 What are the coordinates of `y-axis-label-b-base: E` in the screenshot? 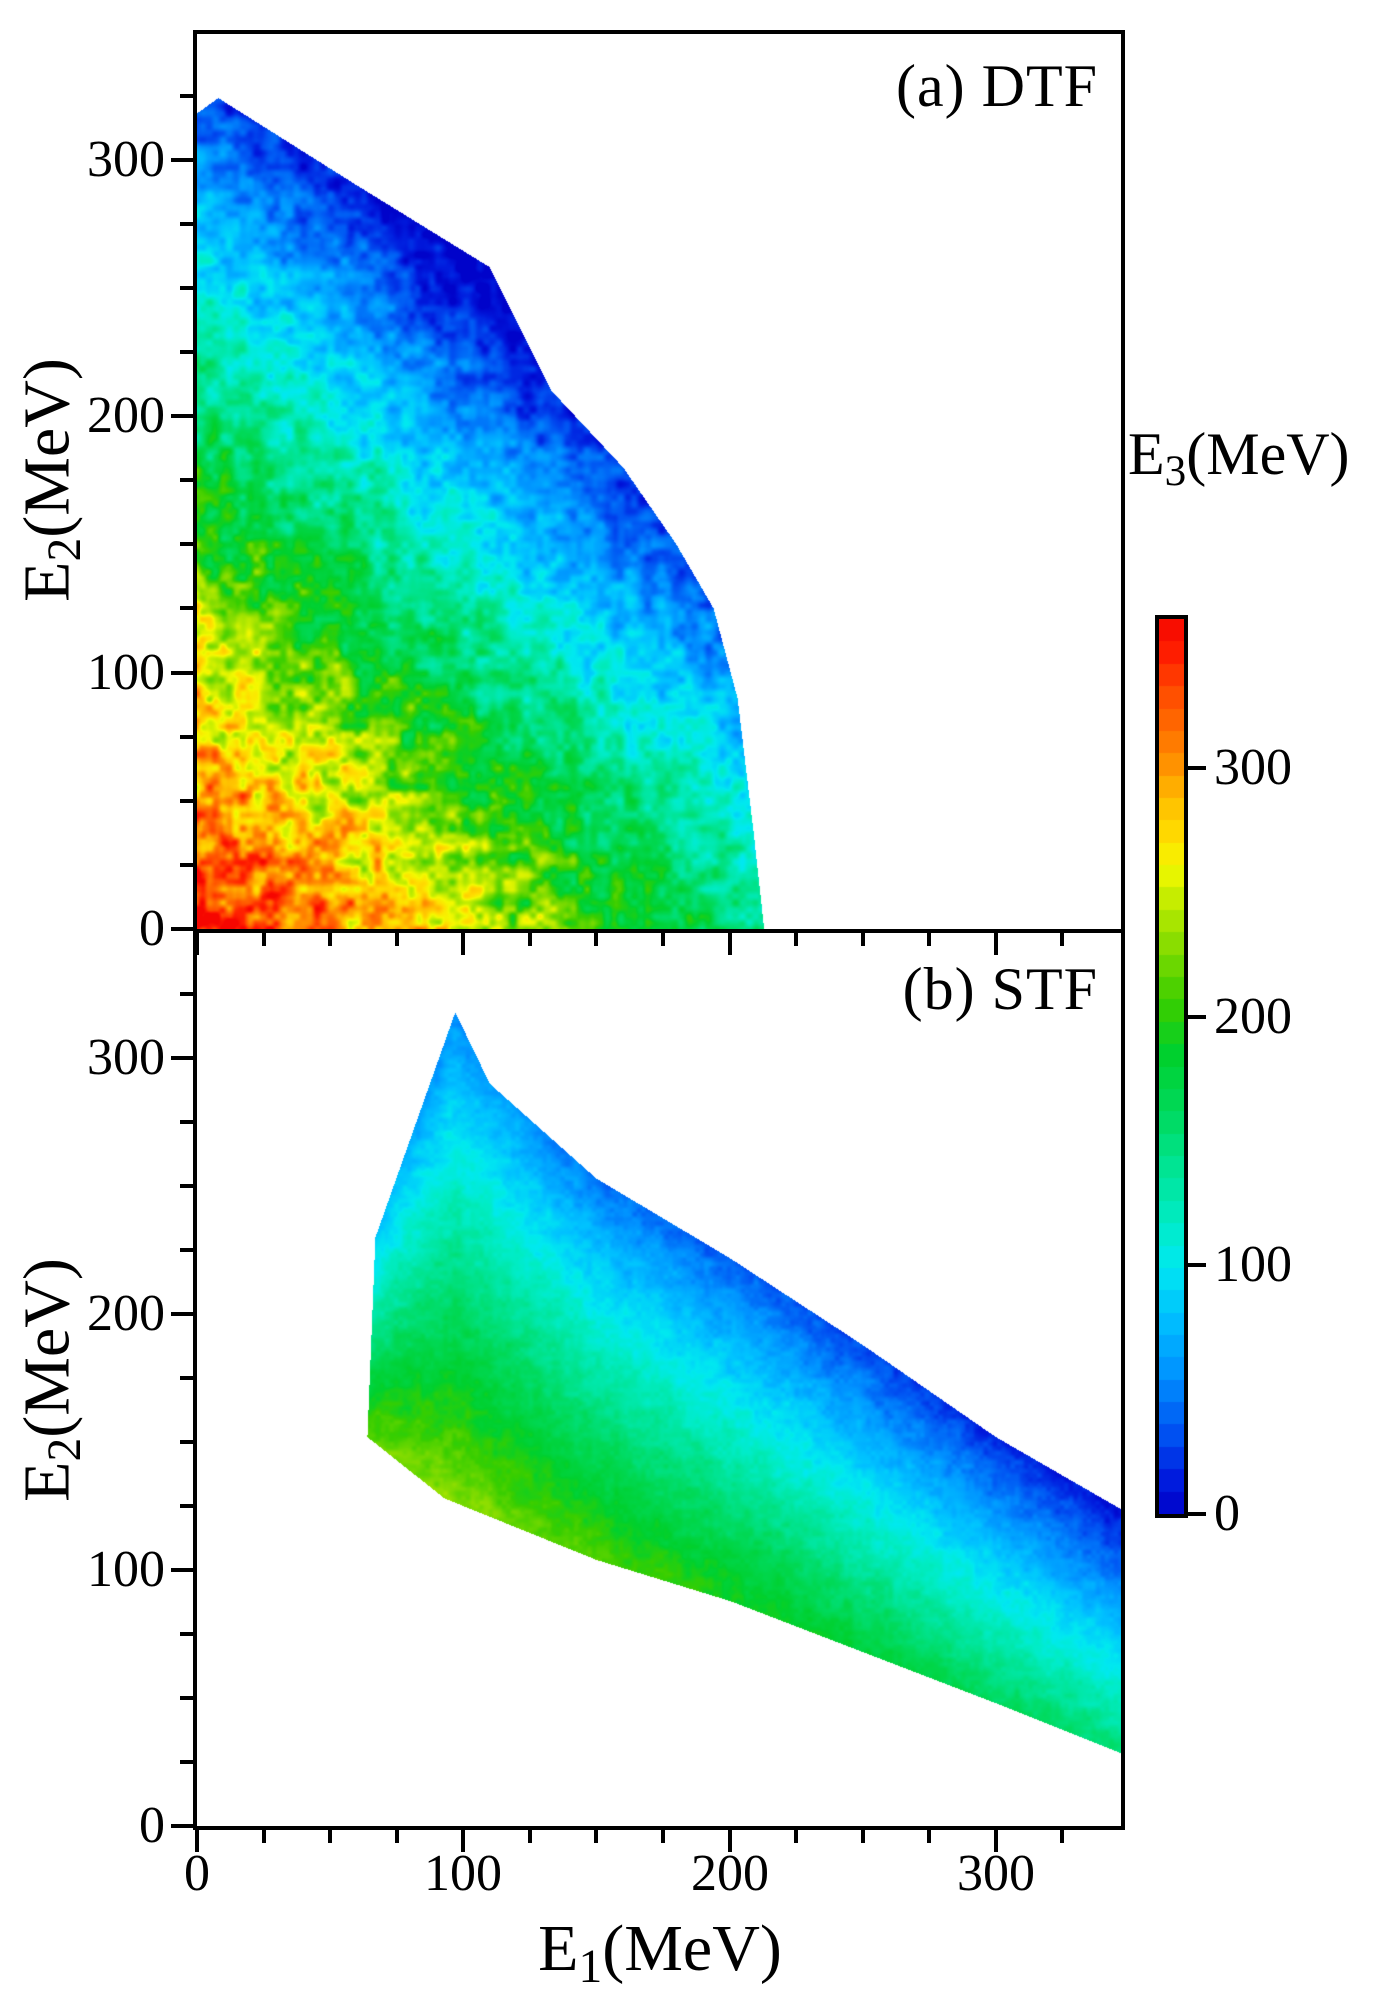 It's located at (47, 1481).